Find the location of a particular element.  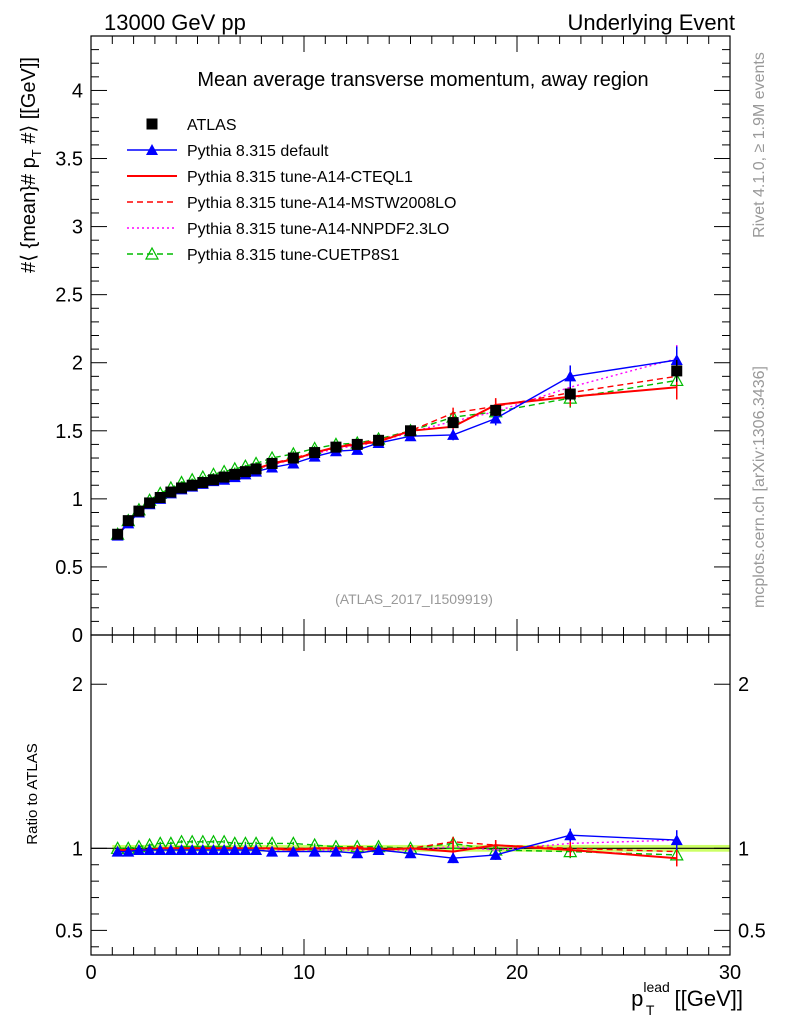

mcplots-label: mcplots.cern.ch [arXiv:1306.3436] is located at coordinates (759, 487).